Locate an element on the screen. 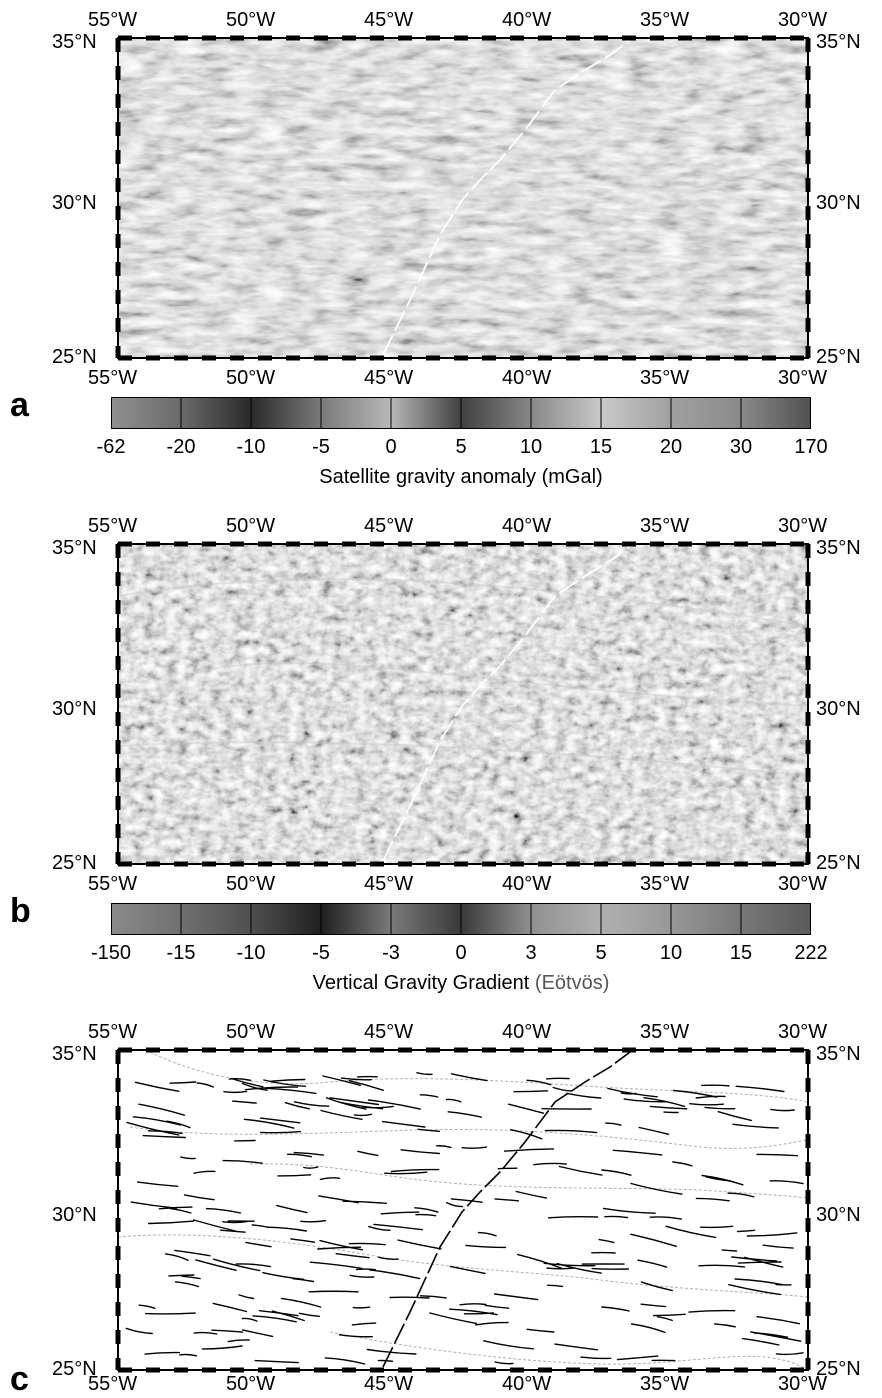 The width and height of the screenshot is (882, 1398). lon-label: 45°W is located at coordinates (389, 884).